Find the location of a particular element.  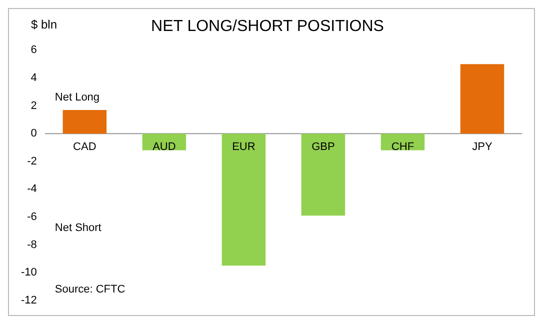

y-tick-label: -4 is located at coordinates (32, 189).